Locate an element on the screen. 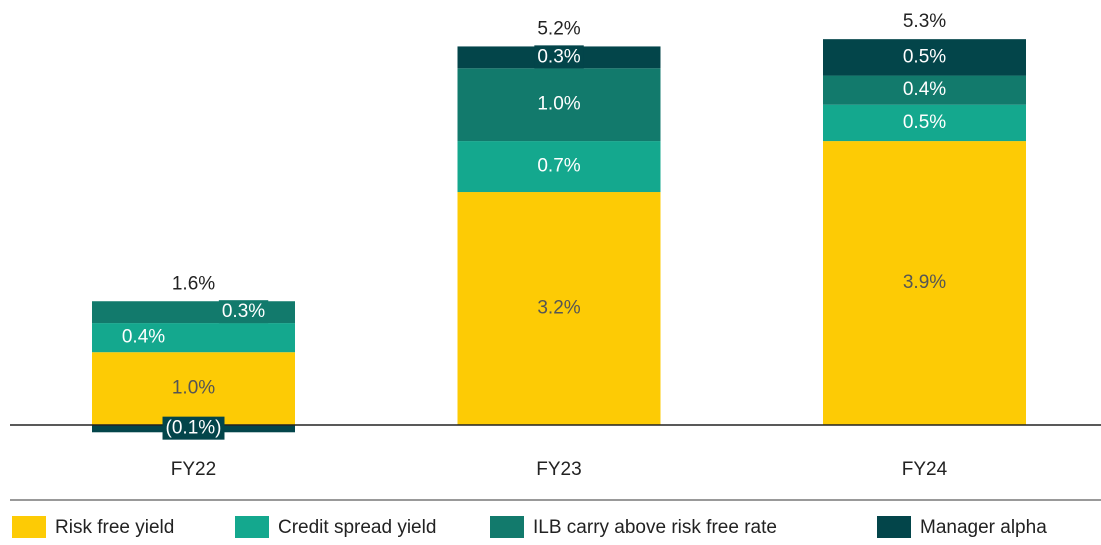  data-label: (0.1%) is located at coordinates (194, 428).